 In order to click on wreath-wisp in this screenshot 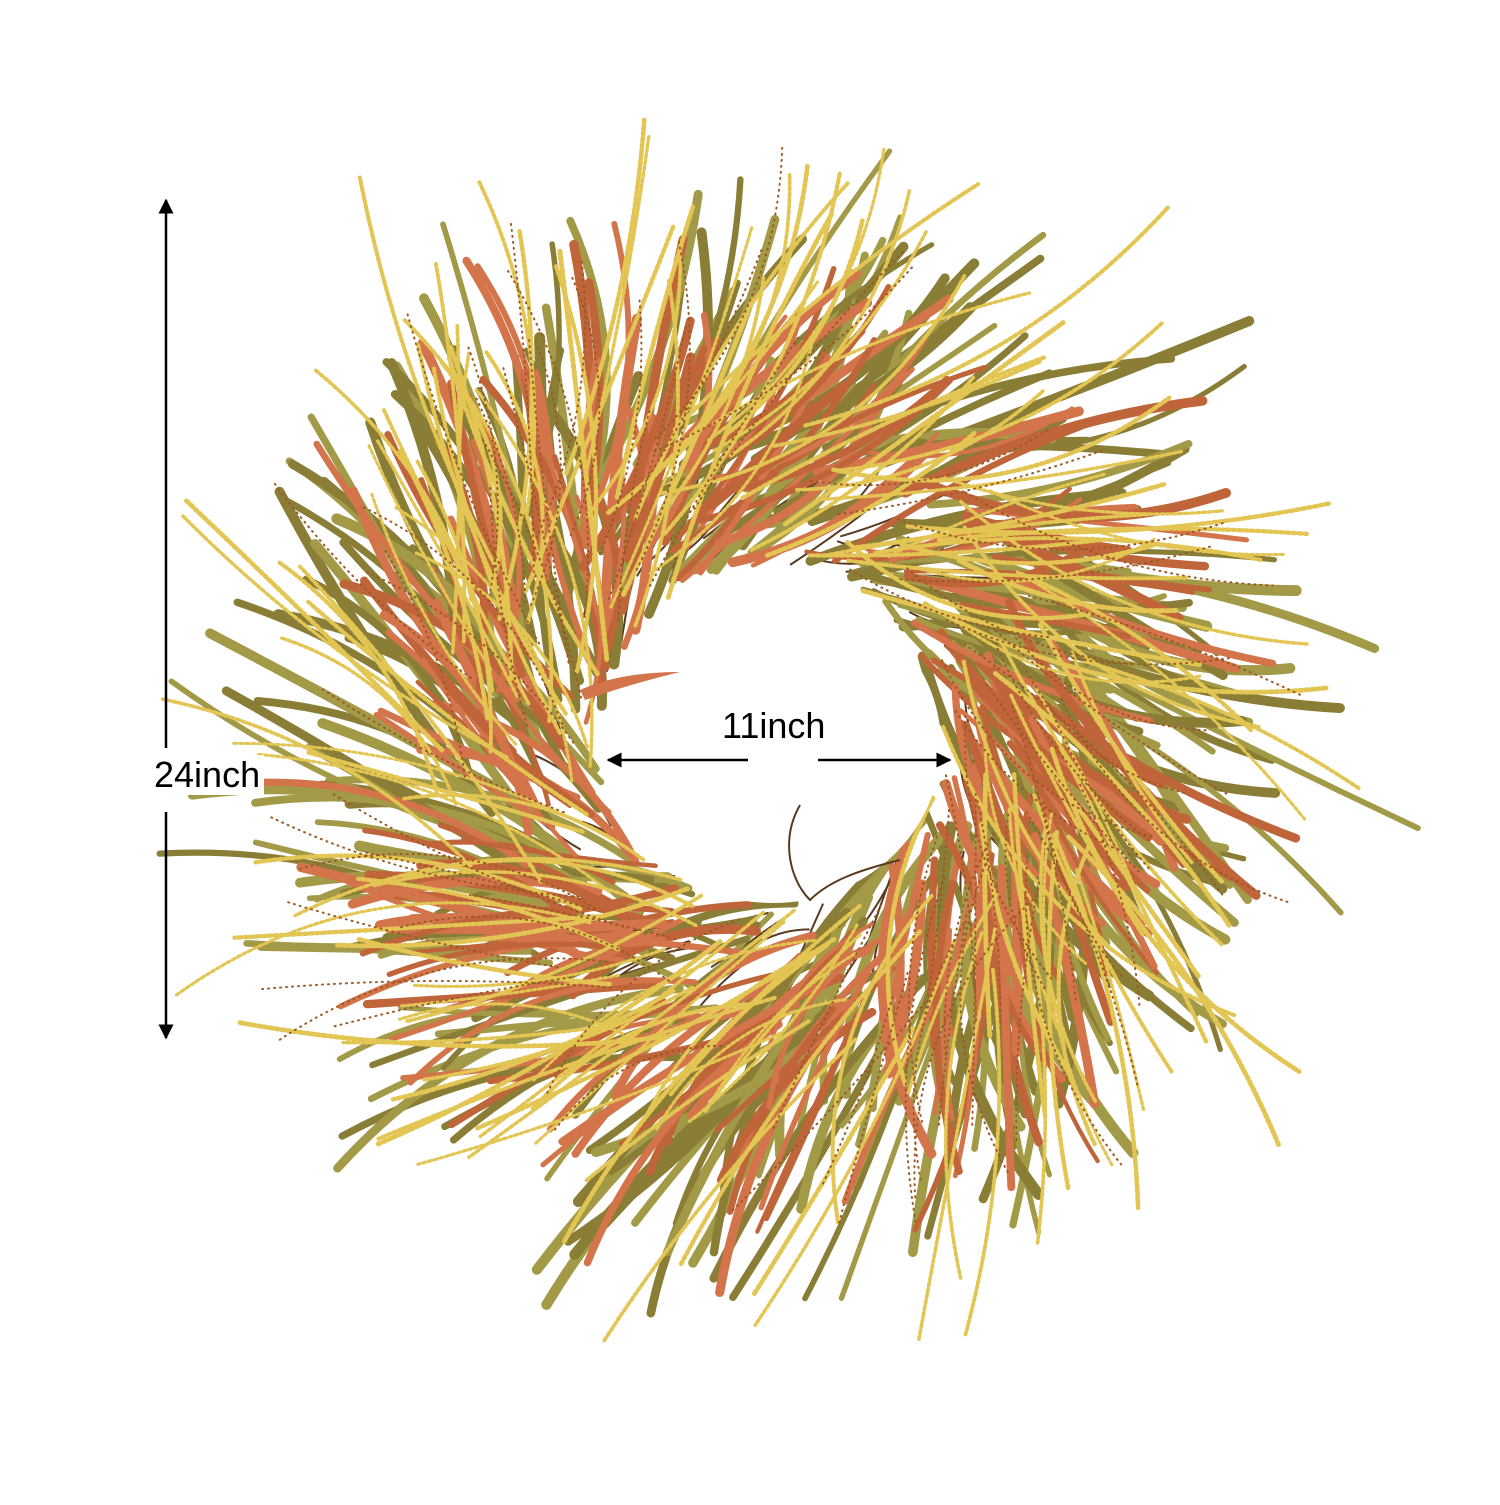, I will do `click(844, 853)`.